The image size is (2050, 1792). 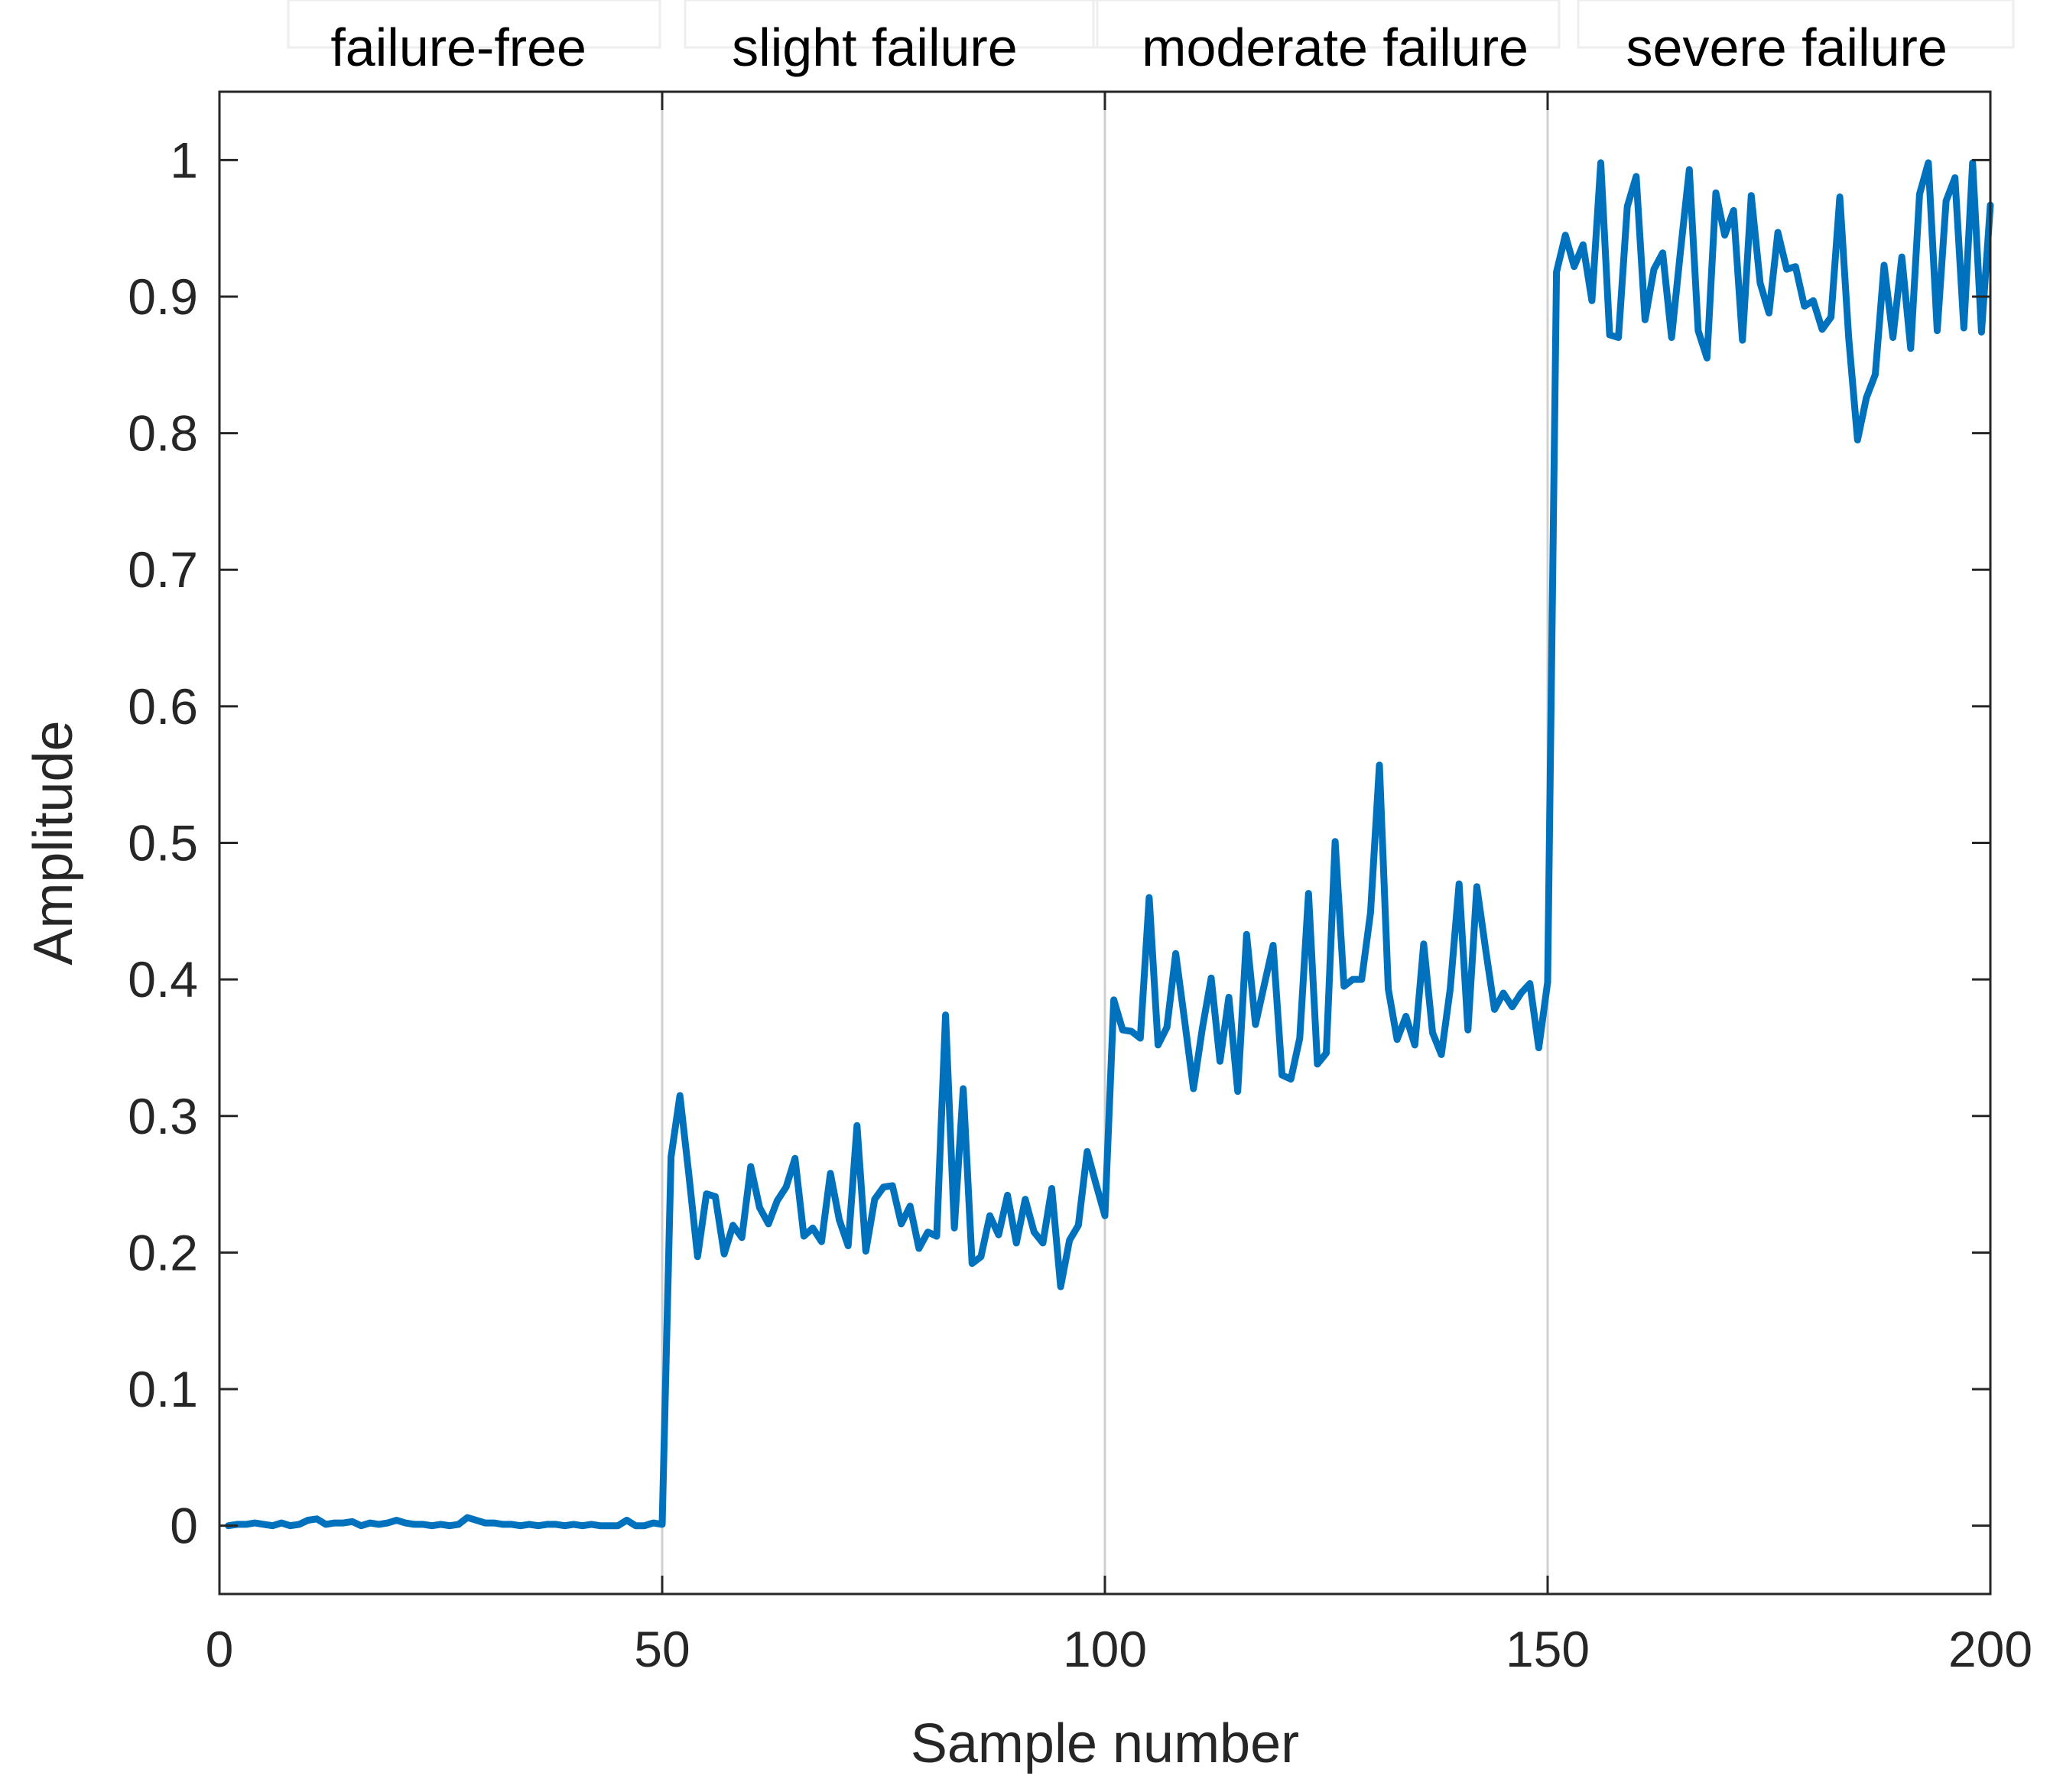 What do you see at coordinates (163, 296) in the screenshot?
I see `y-tick-label: 0.9` at bounding box center [163, 296].